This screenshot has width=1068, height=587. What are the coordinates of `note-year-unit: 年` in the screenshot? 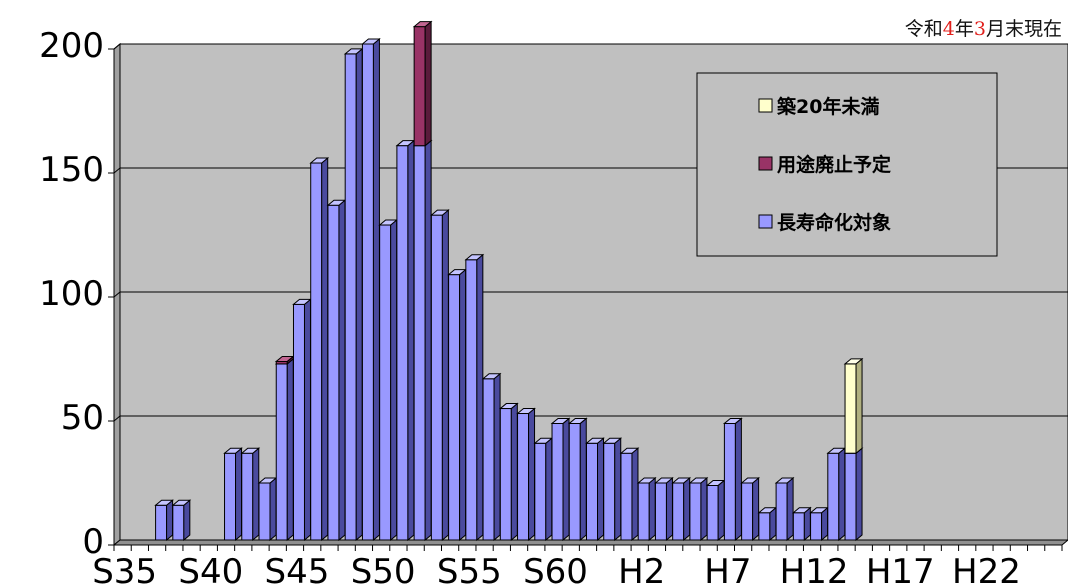 It's located at (964, 29).